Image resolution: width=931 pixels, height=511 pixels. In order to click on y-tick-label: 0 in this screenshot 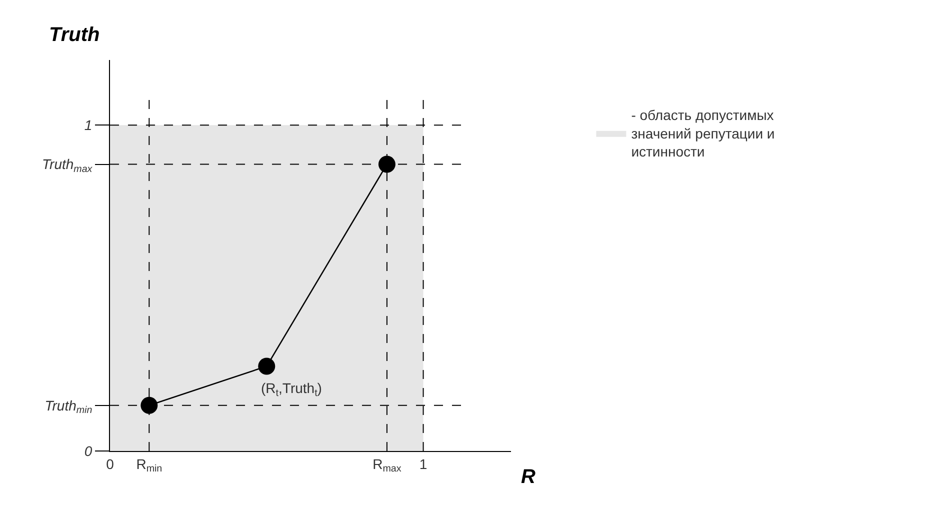, I will do `click(88, 450)`.